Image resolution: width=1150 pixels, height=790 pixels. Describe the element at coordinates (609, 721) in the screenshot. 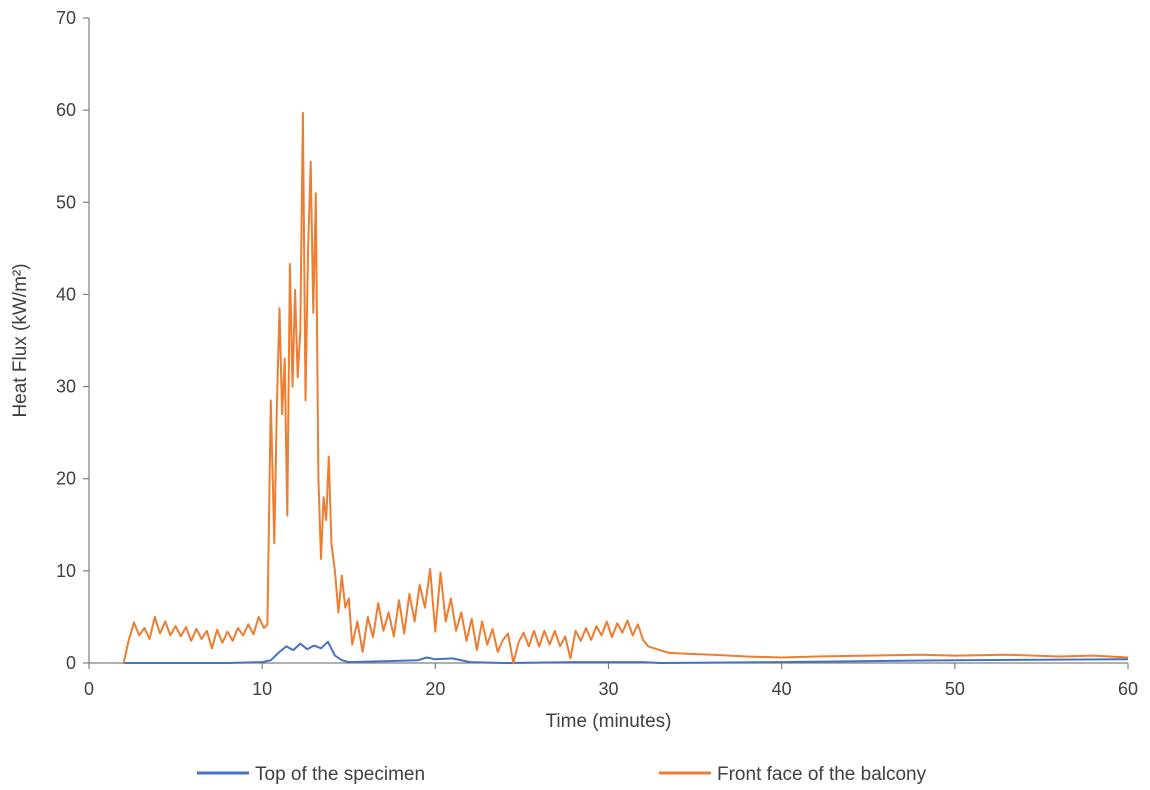

I see `x-axis-title: Time (minutes)` at that location.